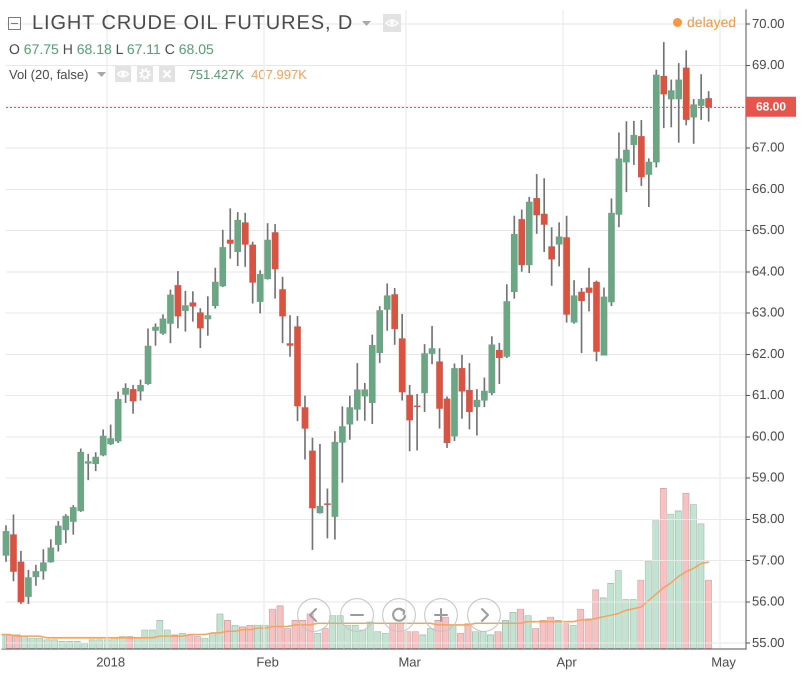 This screenshot has height=678, width=806. What do you see at coordinates (567, 662) in the screenshot?
I see `x-tick-label: Apr` at bounding box center [567, 662].